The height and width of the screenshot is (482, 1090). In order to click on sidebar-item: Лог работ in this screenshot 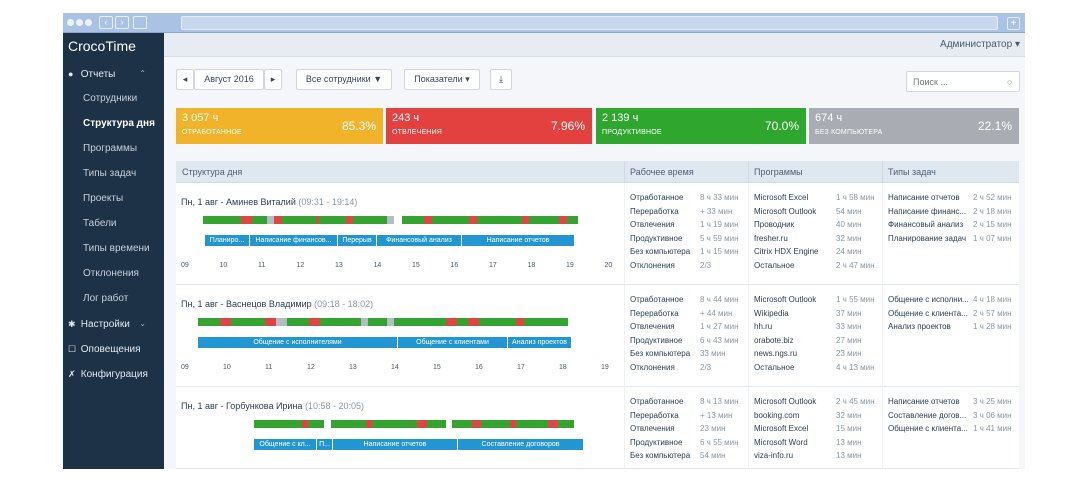, I will do `click(106, 298)`.